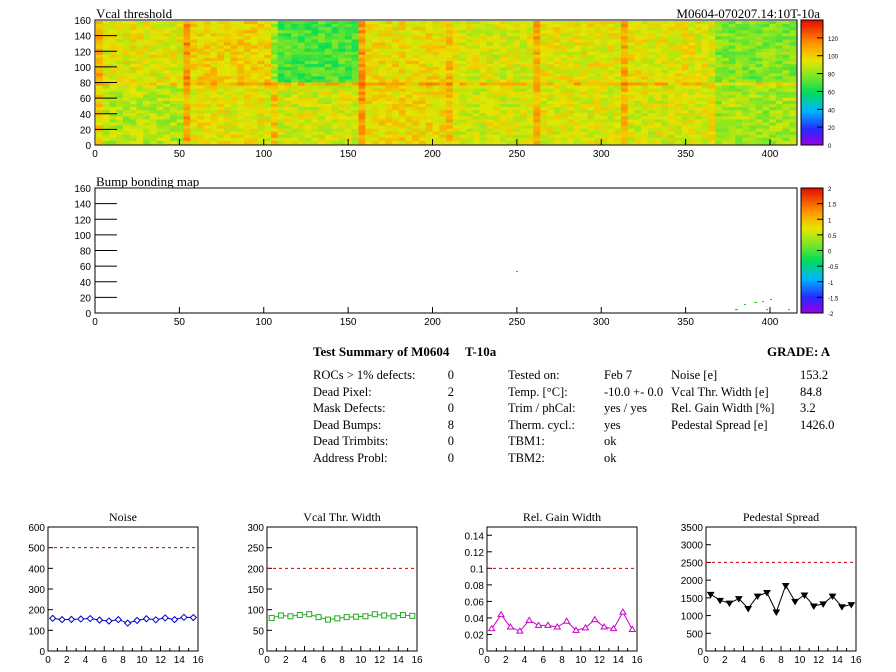 Image resolution: width=896 pixels, height=672 pixels. I want to click on performance-row: Pedestal Spread [e] 1426.0, so click(758, 425).